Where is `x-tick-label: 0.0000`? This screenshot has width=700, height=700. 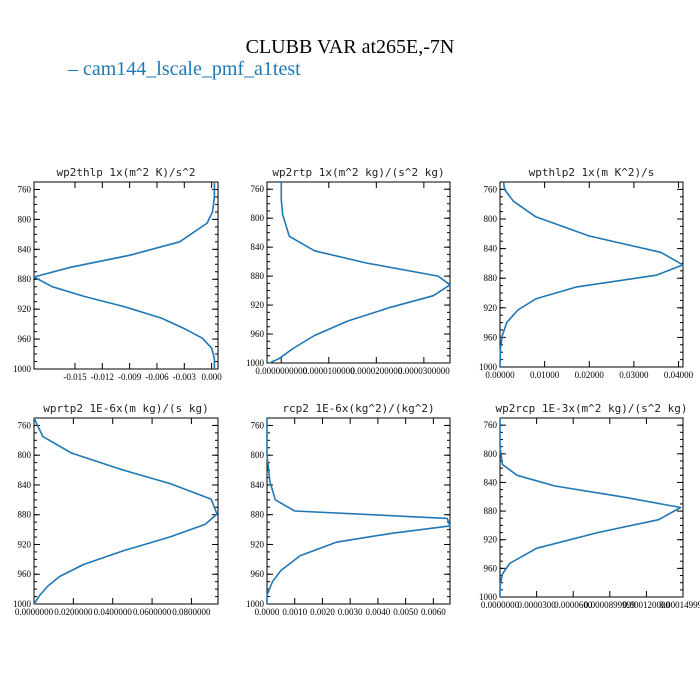 x-tick-label: 0.0000 is located at coordinates (267, 612).